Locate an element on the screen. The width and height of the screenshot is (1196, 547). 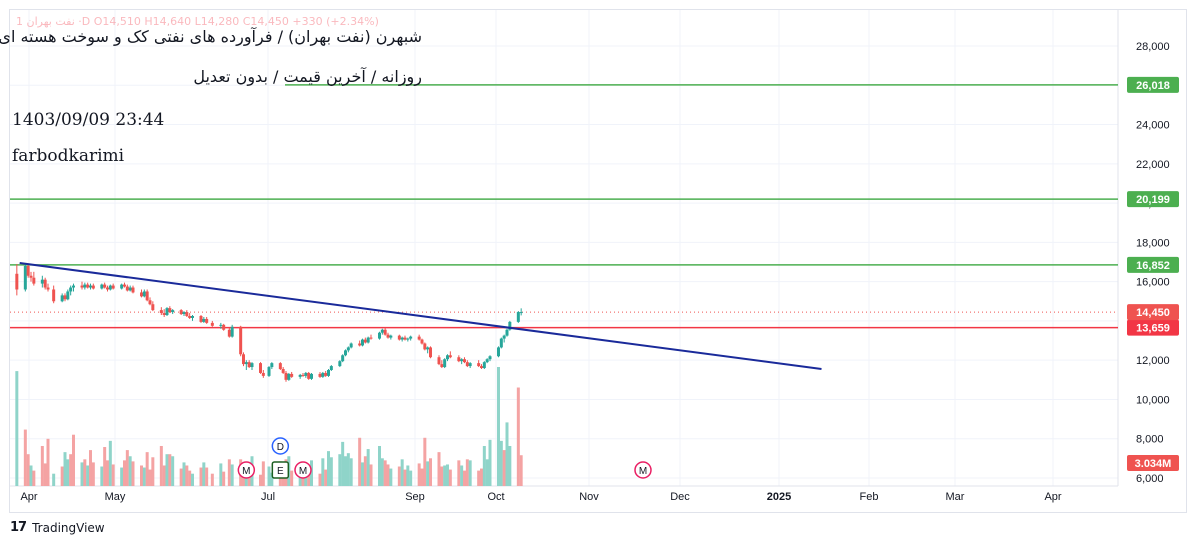
level-price-label: 20,199 is located at coordinates (1153, 200).